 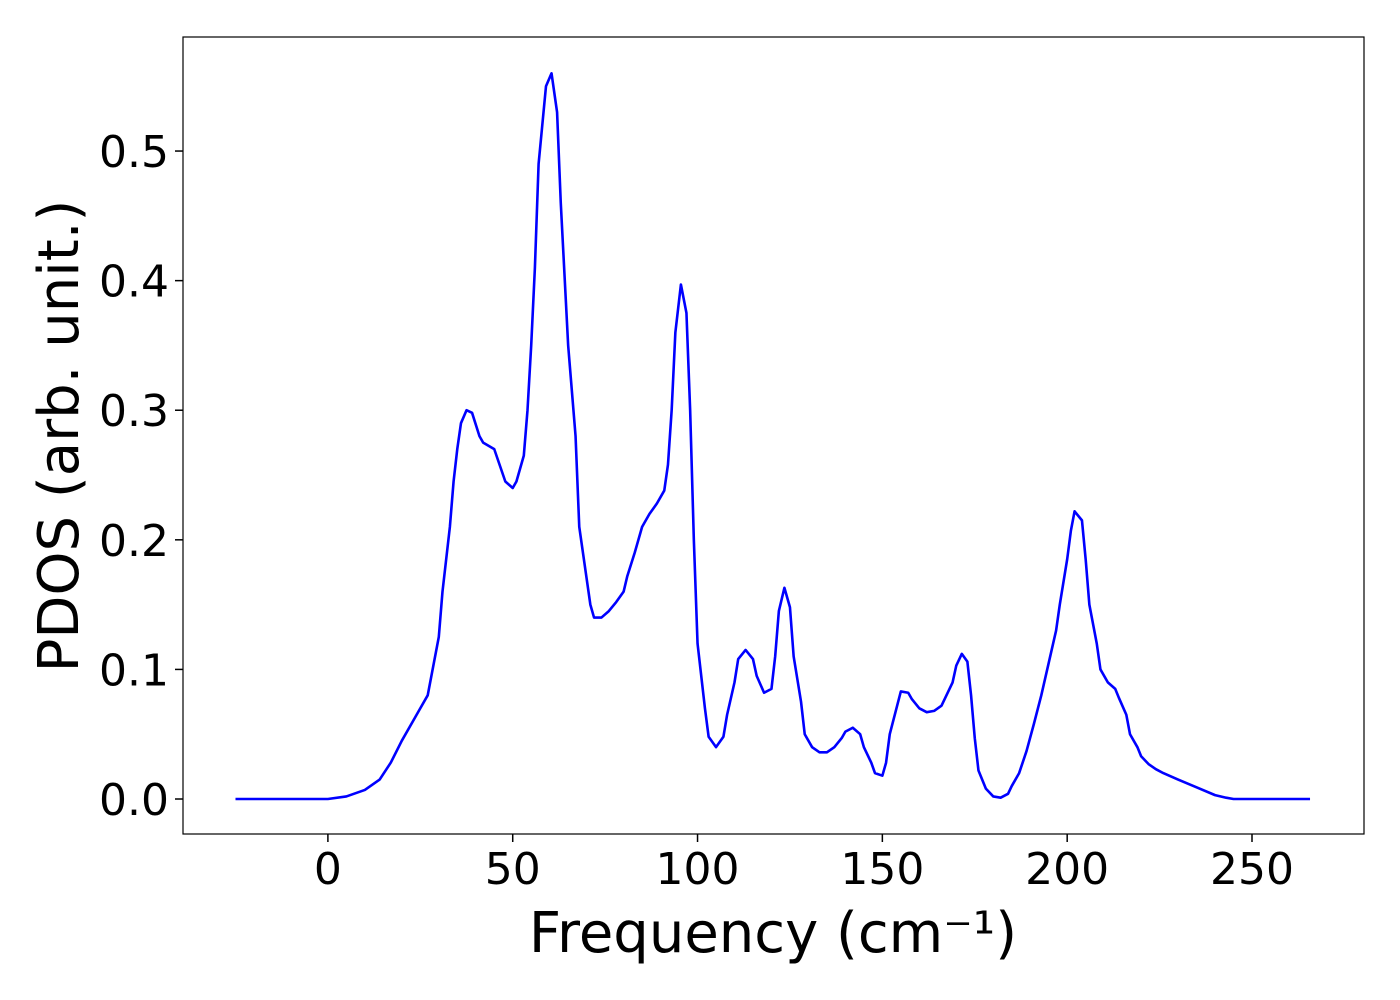 What do you see at coordinates (773, 933) in the screenshot?
I see `x-axis-label: Frequency (cm⁻¹)` at bounding box center [773, 933].